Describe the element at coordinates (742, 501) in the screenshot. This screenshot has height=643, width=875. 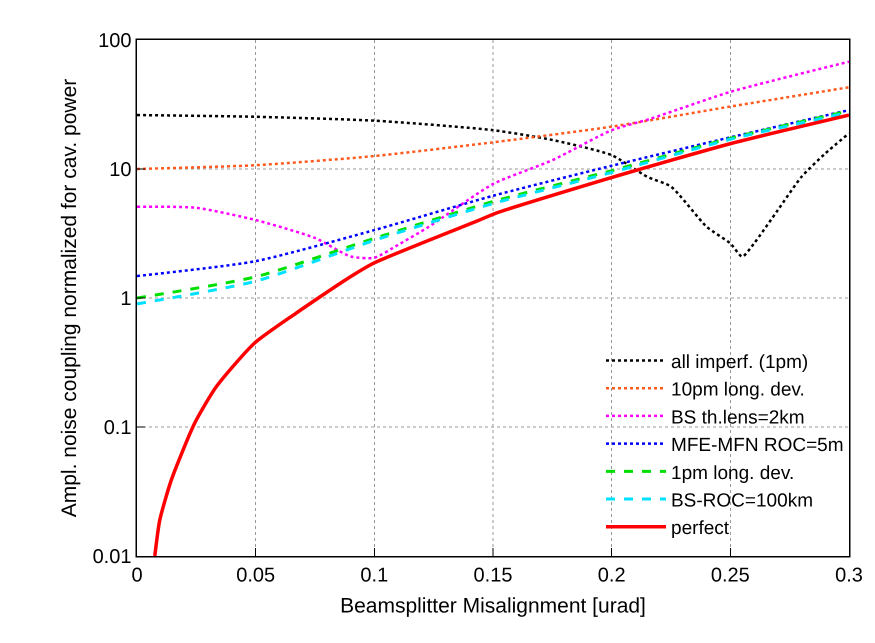
I see `legend-label: BS-ROC=100km` at that location.